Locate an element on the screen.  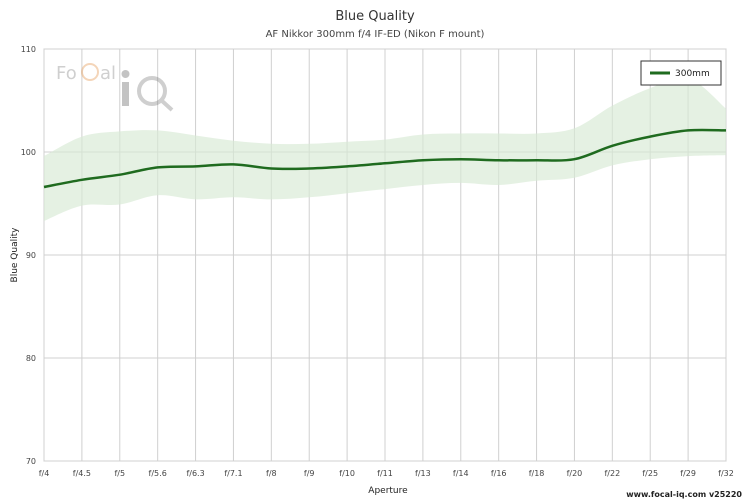
x-tick-label: f/20 is located at coordinates (575, 473).